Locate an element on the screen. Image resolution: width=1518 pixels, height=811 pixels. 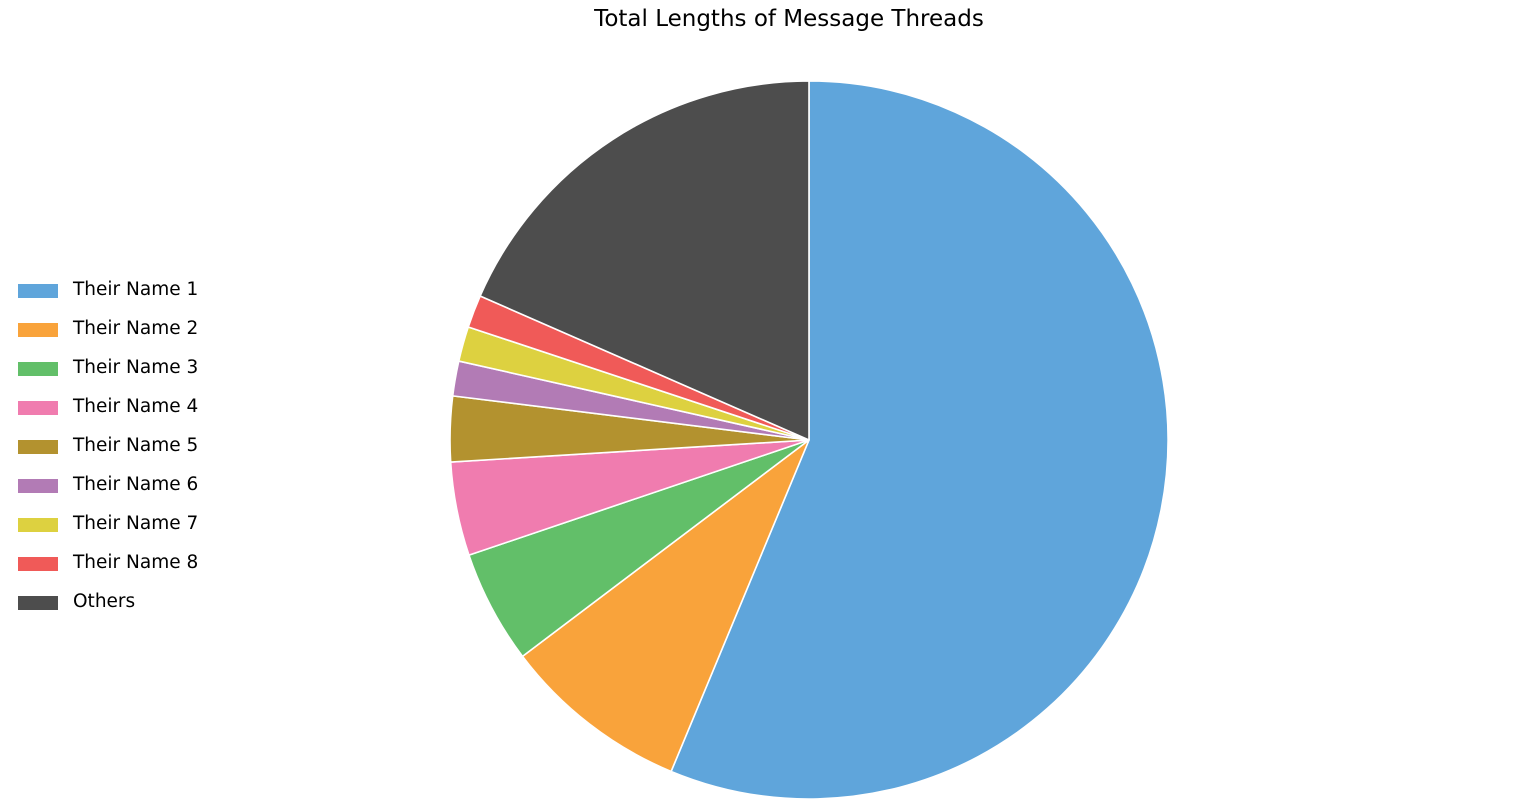
legend-item: Their Name 6 is located at coordinates (148, 485).